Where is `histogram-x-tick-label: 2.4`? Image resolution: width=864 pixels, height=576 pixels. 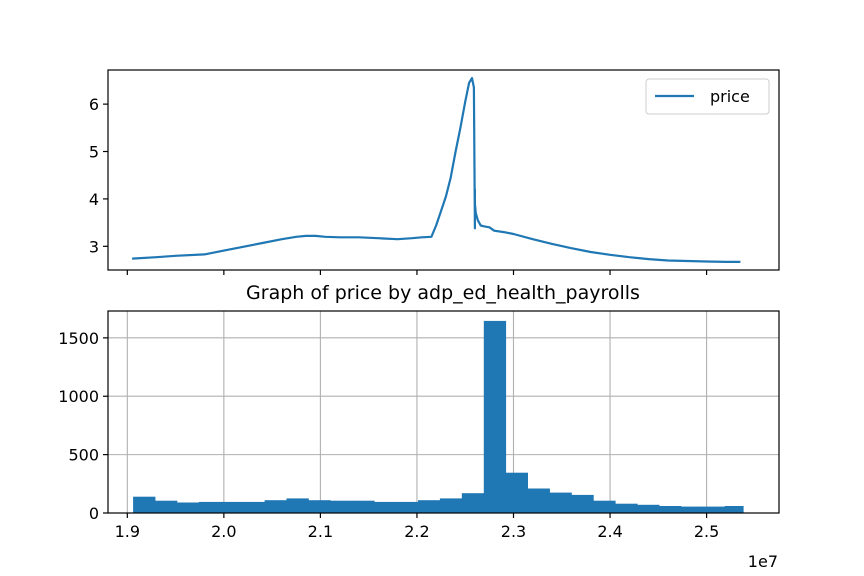
histogram-x-tick-label: 2.4 is located at coordinates (609, 531).